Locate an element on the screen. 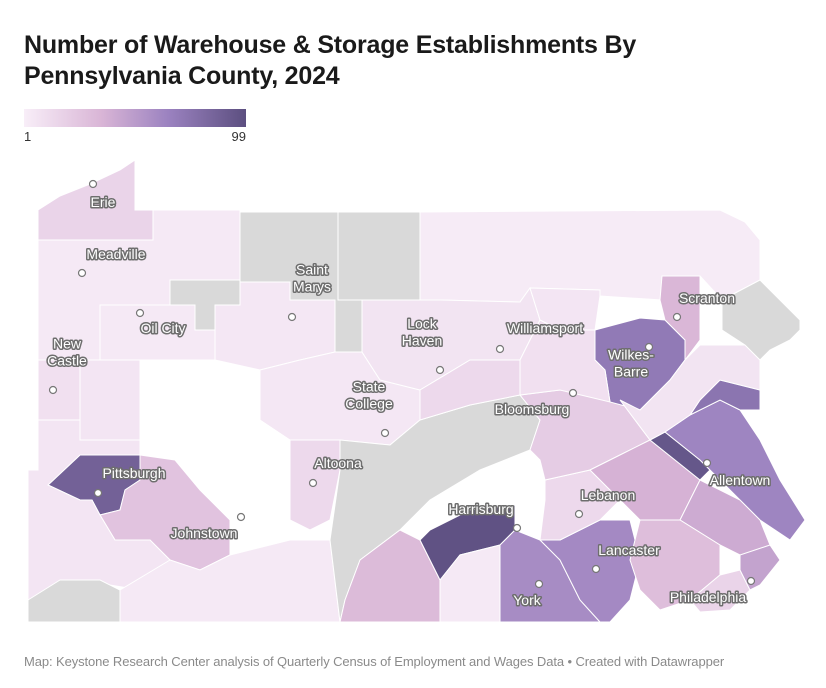 This screenshot has height=688, width=826. city-marker: Bloomsburg is located at coordinates (535, 403).